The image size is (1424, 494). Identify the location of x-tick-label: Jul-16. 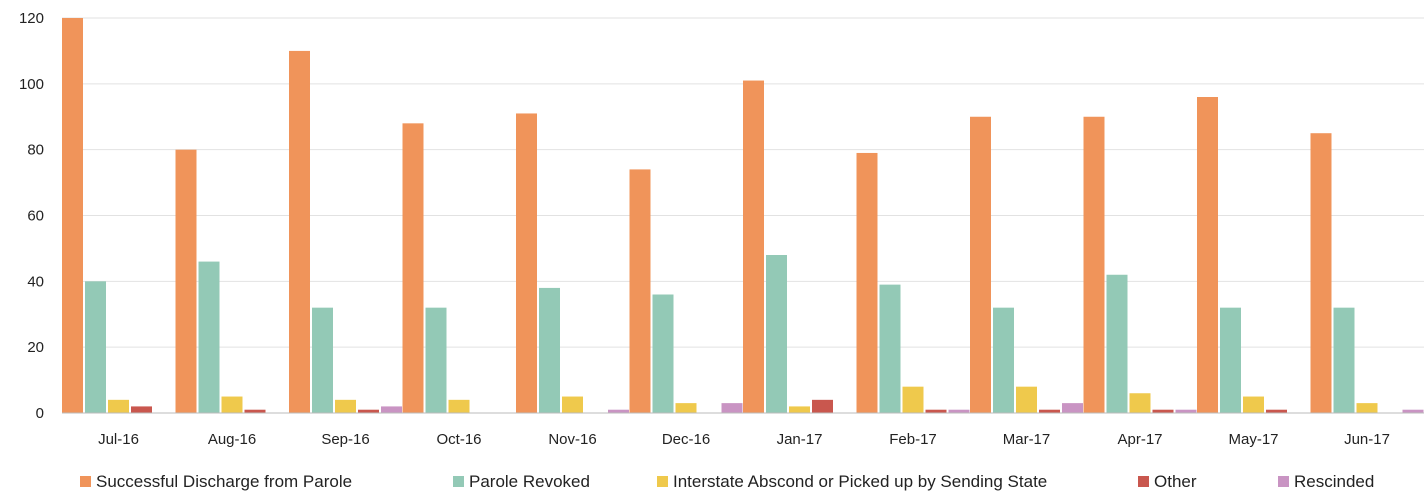
(118, 439).